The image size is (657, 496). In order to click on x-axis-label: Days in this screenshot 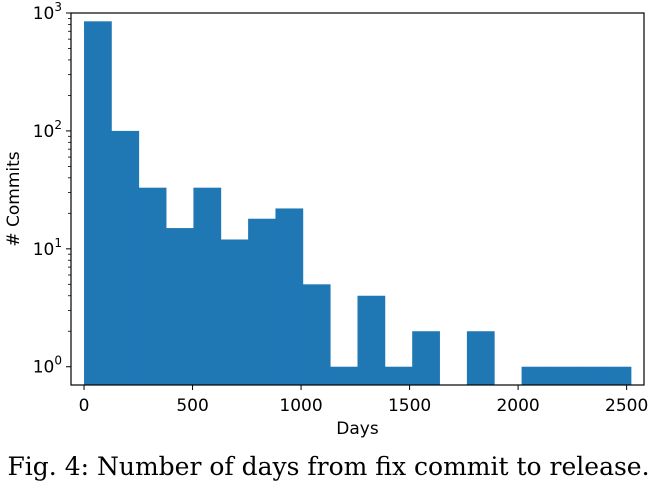, I will do `click(357, 429)`.